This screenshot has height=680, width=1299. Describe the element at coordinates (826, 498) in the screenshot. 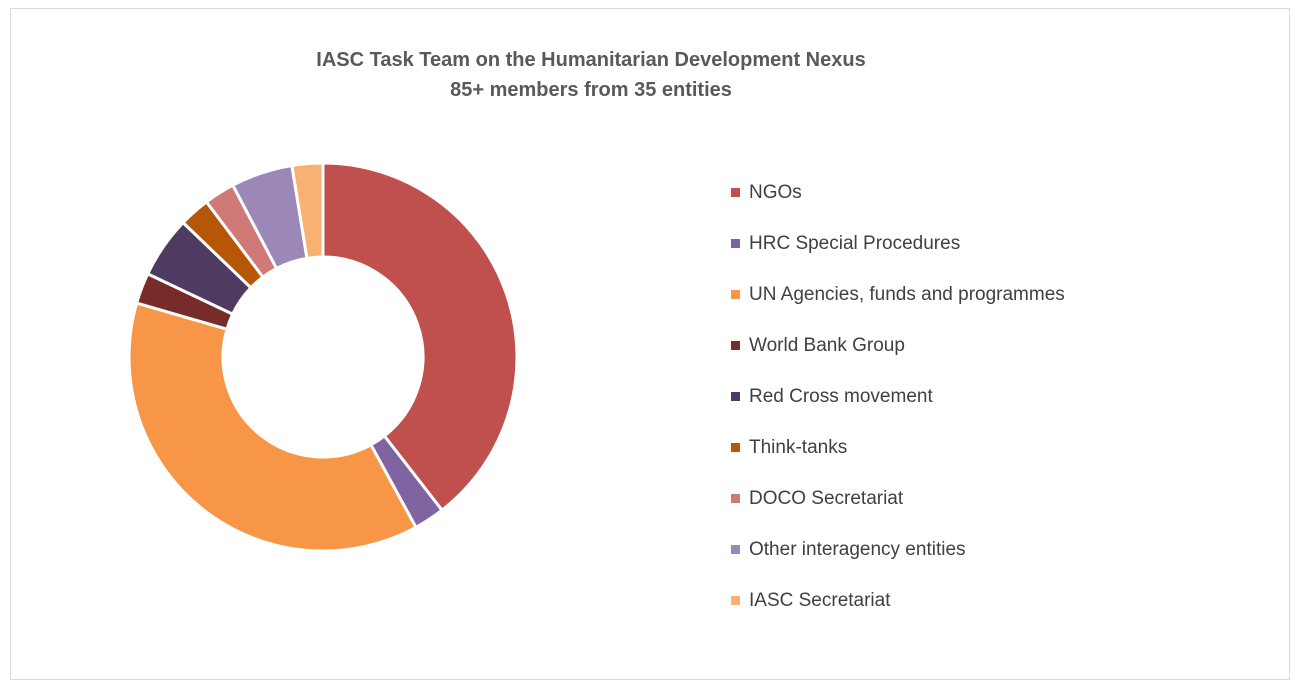

I see `legend-label: DOCO Secretariat` at that location.